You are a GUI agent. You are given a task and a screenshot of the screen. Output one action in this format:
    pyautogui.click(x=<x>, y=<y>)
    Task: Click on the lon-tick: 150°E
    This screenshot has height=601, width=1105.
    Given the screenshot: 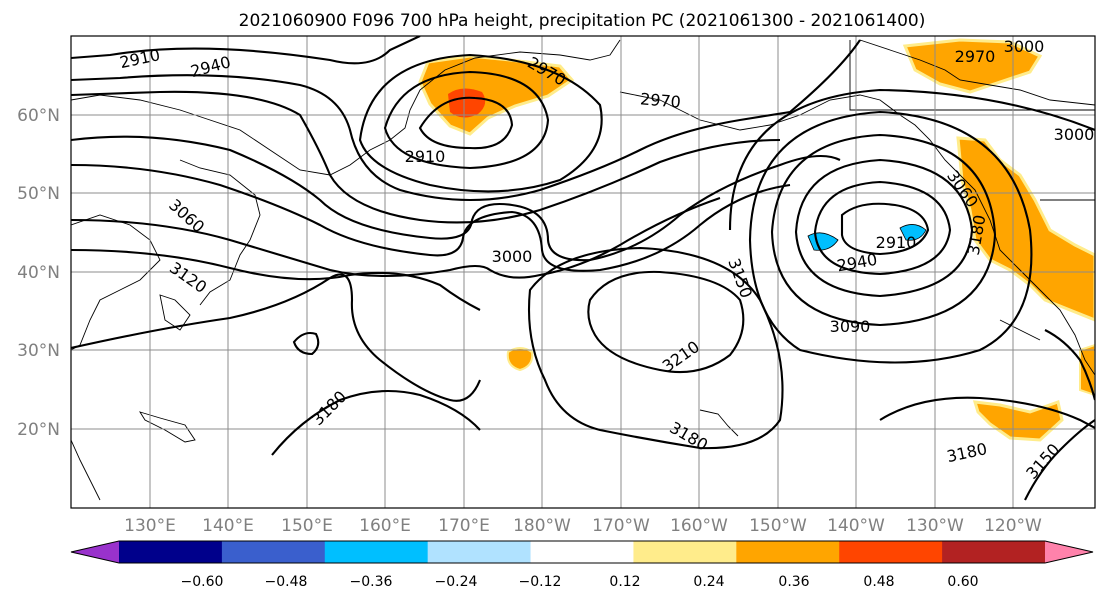 What is the action you would take?
    pyautogui.click(x=307, y=526)
    